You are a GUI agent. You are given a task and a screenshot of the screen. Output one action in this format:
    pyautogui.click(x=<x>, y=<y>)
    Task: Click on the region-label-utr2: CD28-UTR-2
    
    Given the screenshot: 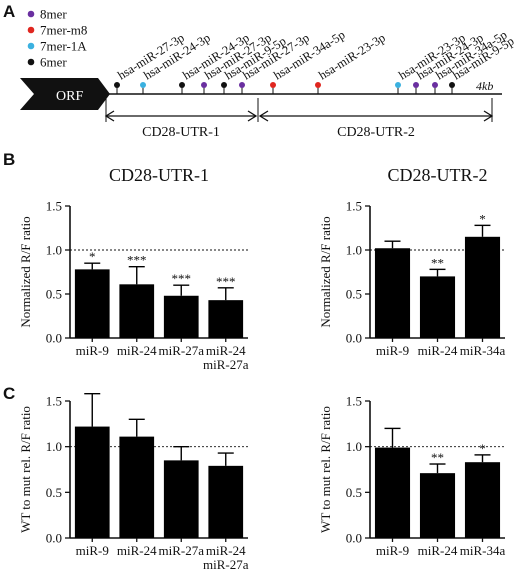 What is the action you would take?
    pyautogui.click(x=376, y=132)
    